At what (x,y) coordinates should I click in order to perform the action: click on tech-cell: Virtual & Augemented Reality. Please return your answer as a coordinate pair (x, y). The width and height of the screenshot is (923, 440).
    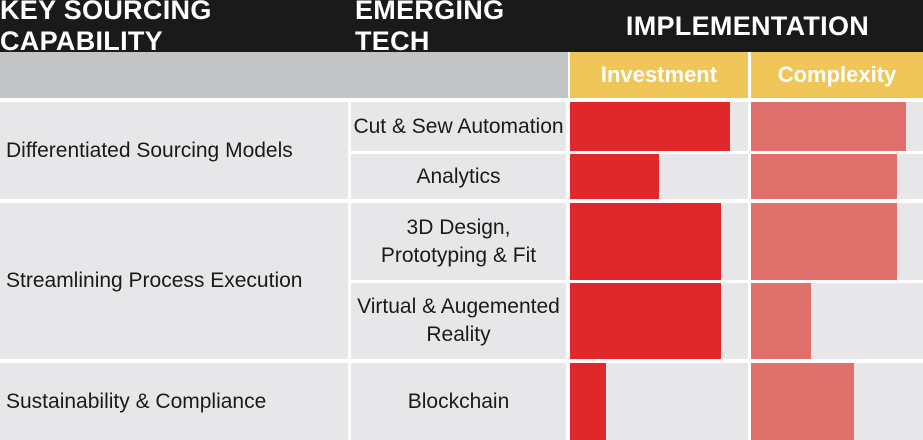
    Looking at the image, I should click on (458, 321).